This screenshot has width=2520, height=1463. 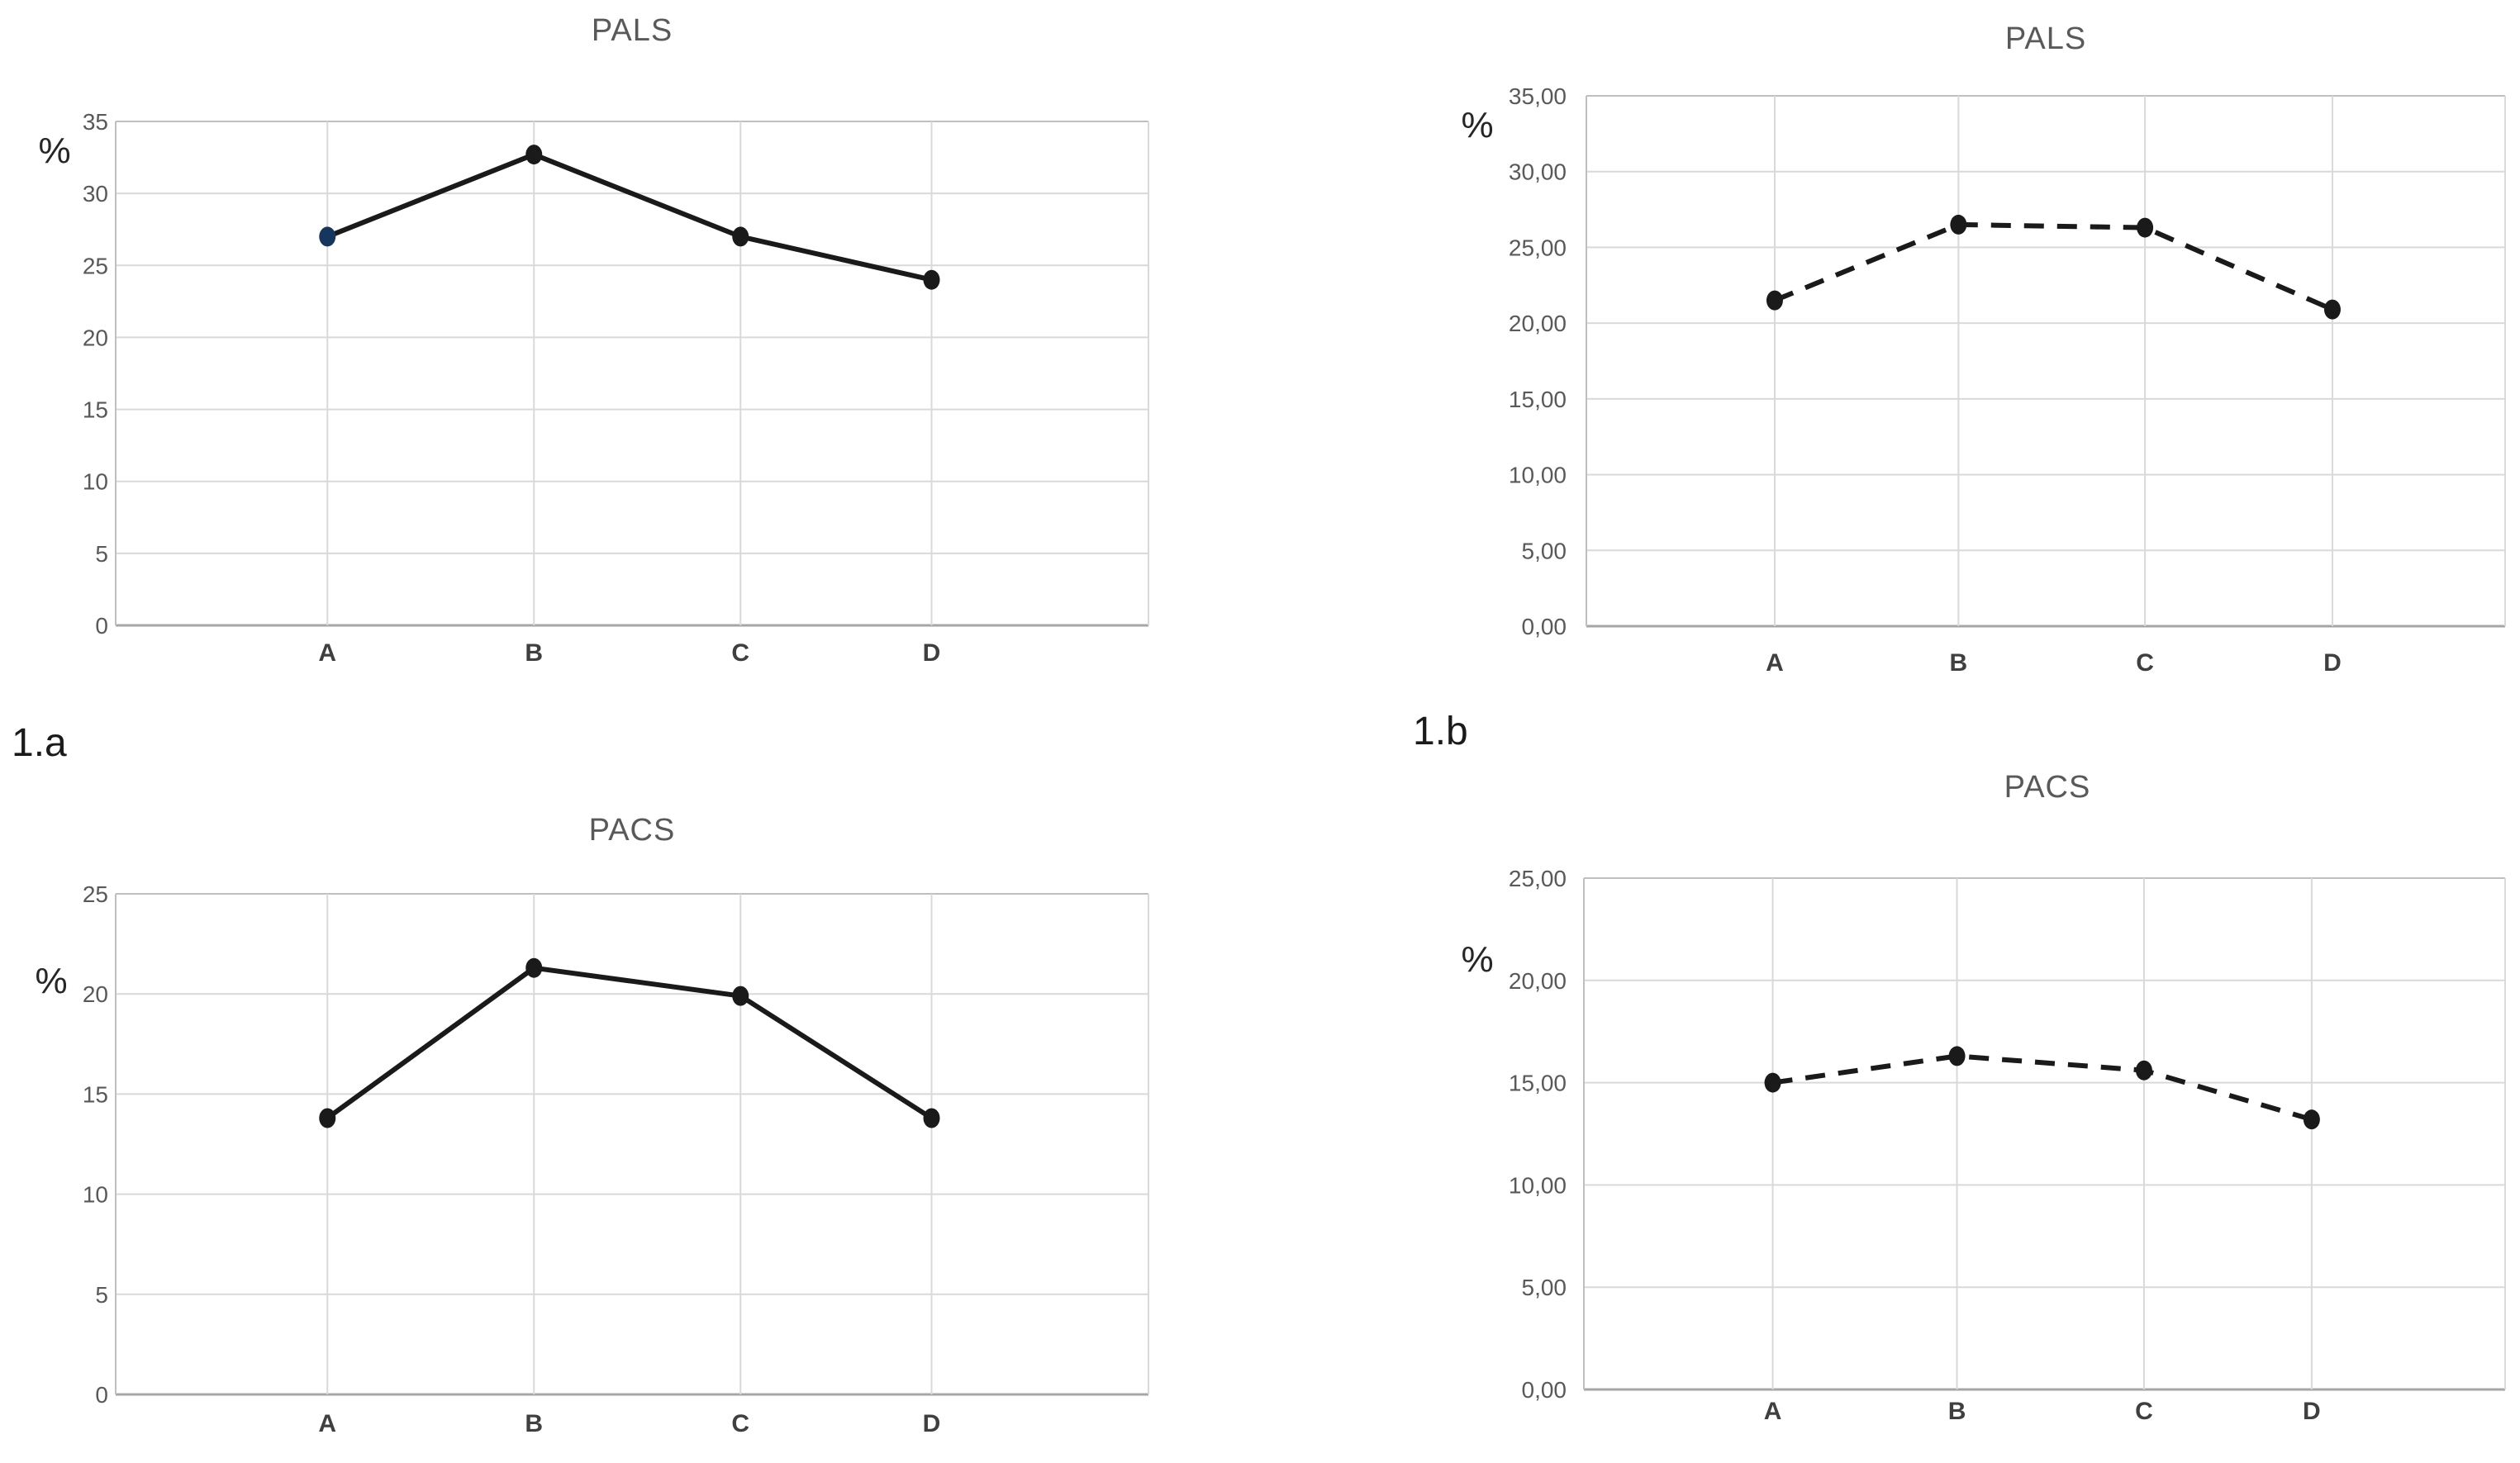 What do you see at coordinates (2048, 787) in the screenshot?
I see `chart-title-pacs-dashed: PACS` at bounding box center [2048, 787].